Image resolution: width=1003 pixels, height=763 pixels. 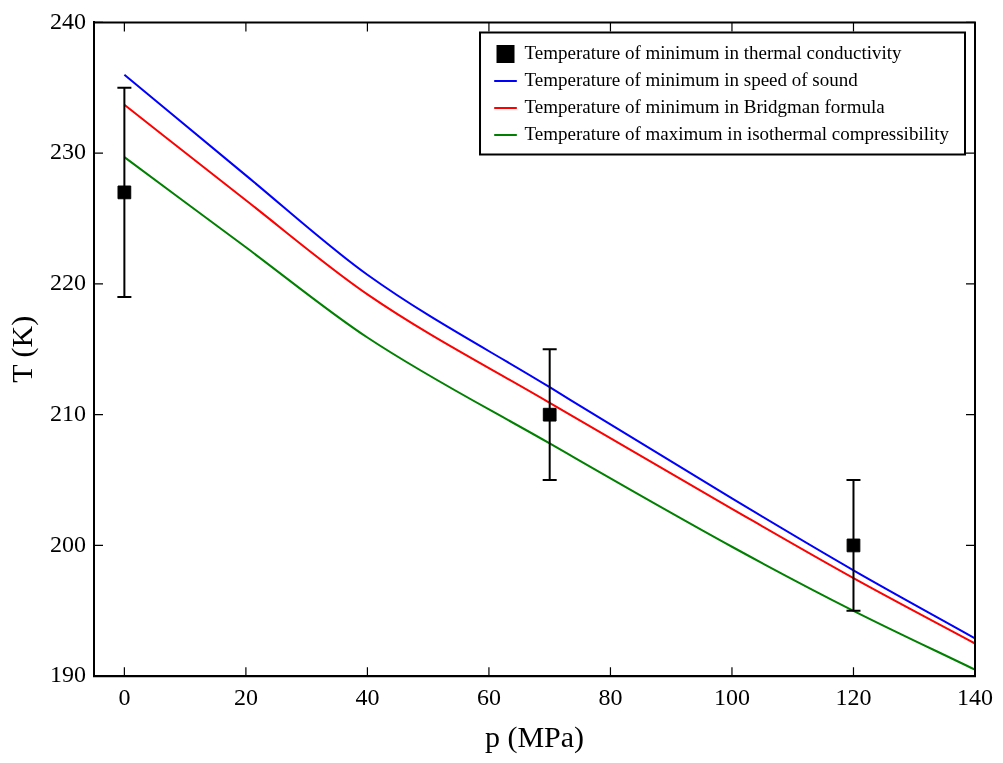 I want to click on x-tick-label: 100, so click(x=731, y=696).